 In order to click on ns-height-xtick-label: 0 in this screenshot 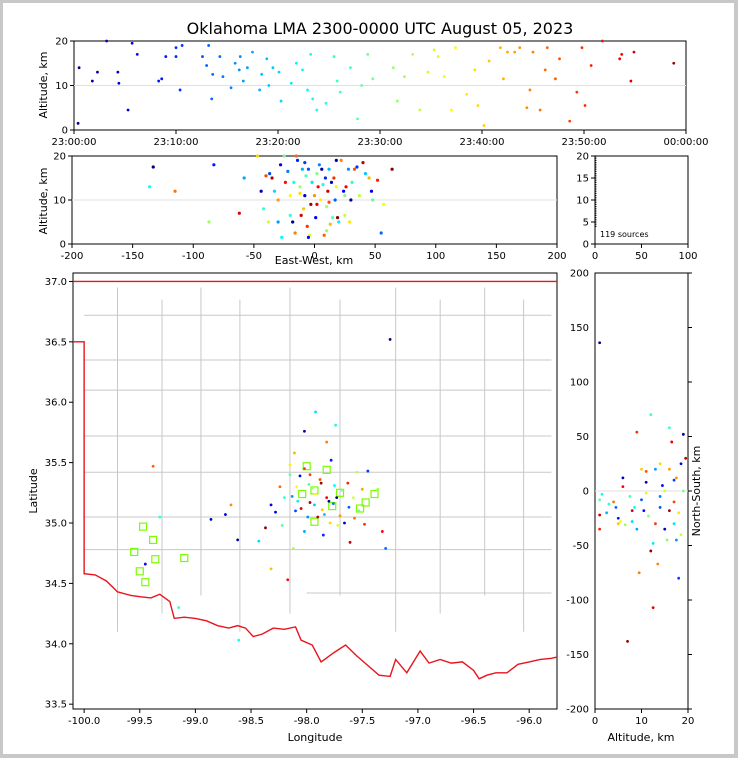, I will do `click(595, 721)`.